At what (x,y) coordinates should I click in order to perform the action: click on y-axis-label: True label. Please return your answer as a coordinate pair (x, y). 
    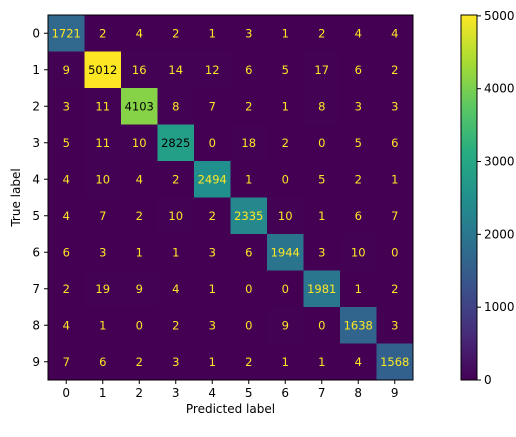
    Looking at the image, I should click on (16, 197).